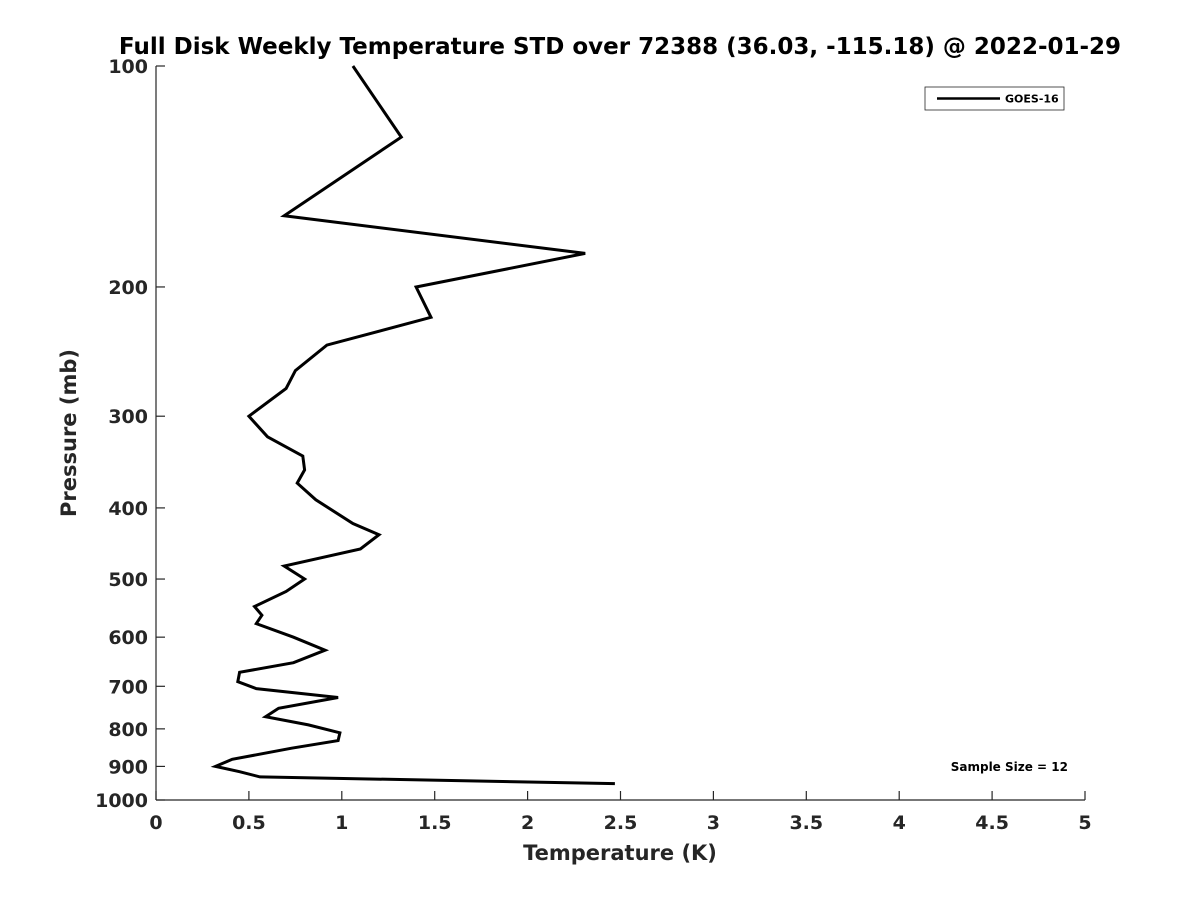 The image size is (1200, 900). I want to click on legend-label-goes-16: GOES-16, so click(1032, 99).